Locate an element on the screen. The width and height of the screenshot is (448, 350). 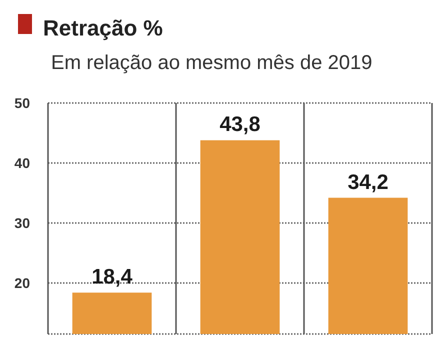
data-label: 34,2 is located at coordinates (368, 182).